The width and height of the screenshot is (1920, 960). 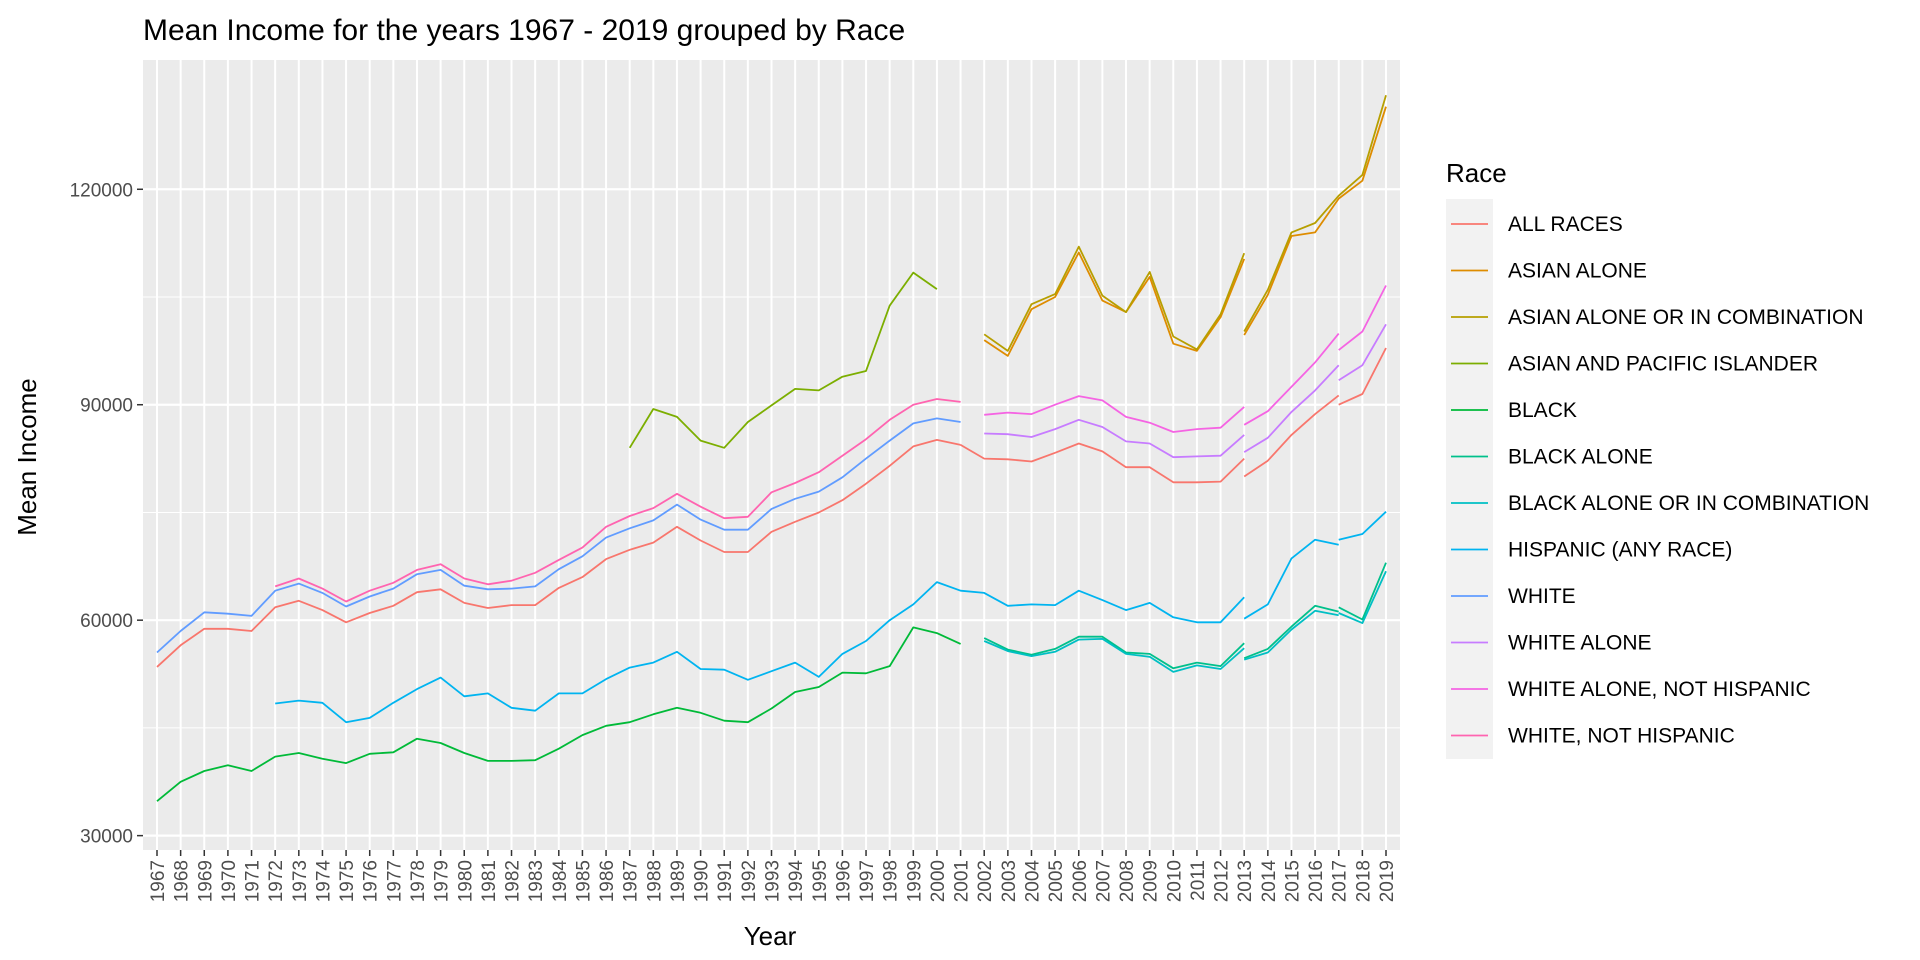 What do you see at coordinates (1340, 881) in the screenshot?
I see `x-tick-label: 2017` at bounding box center [1340, 881].